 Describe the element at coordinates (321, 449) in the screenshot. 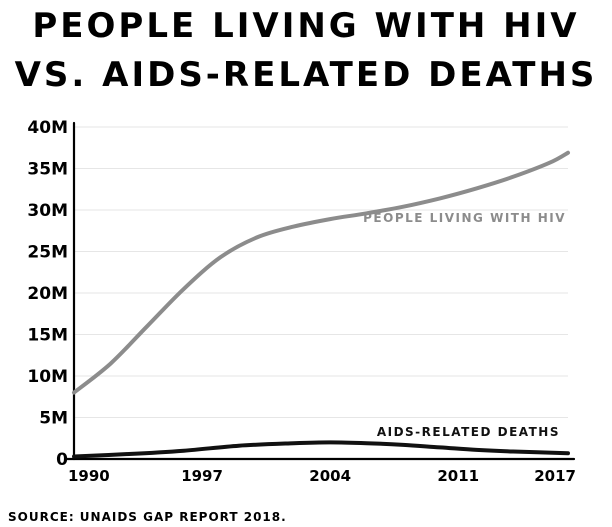

I see `series-line-aids-related-deaths` at that location.